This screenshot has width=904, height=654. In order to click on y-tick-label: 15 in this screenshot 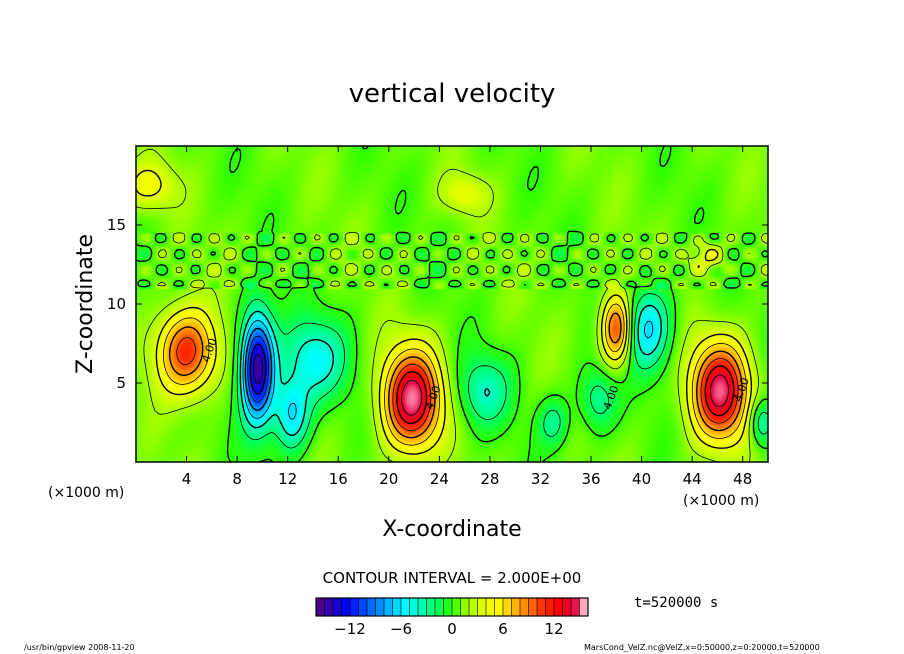, I will do `click(116, 225)`.